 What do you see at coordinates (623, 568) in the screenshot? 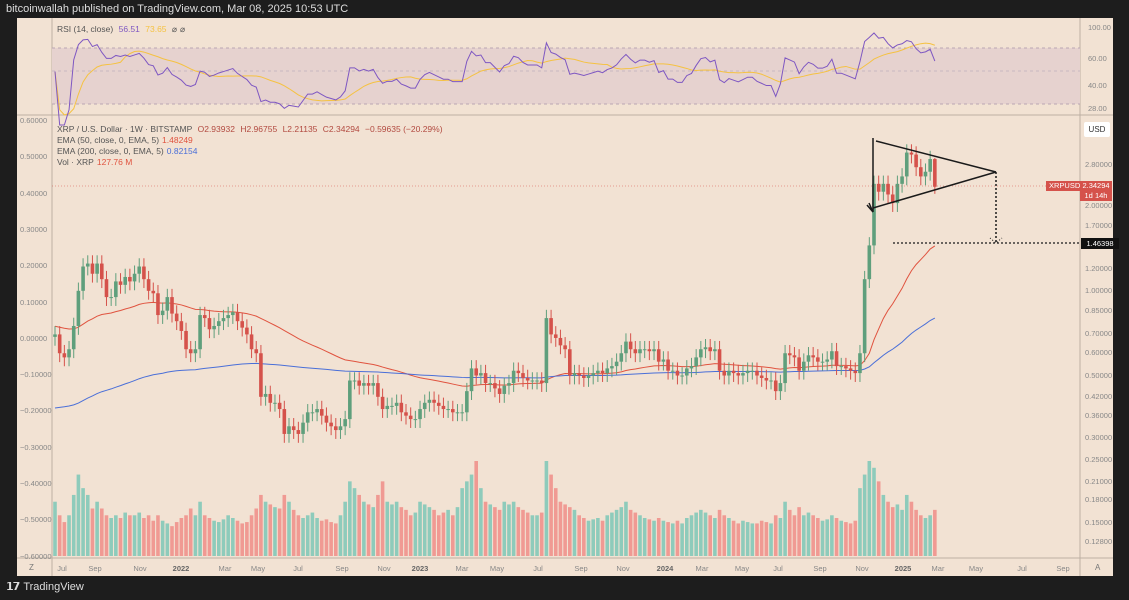
I see `time-axis-label: Nov` at bounding box center [623, 568].